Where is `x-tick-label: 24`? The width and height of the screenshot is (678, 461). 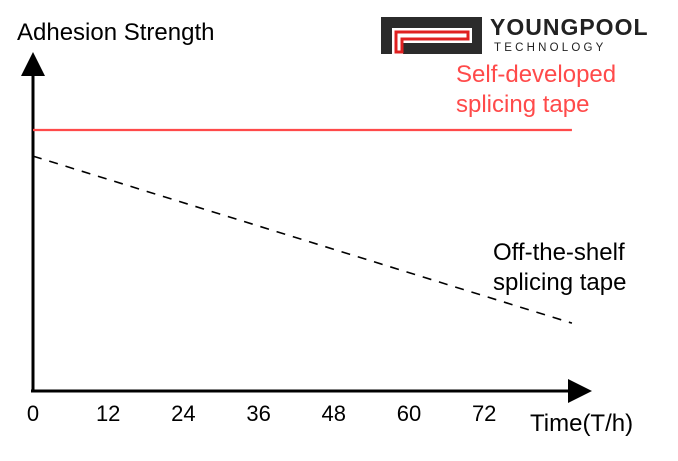 x-tick-label: 24 is located at coordinates (183, 413).